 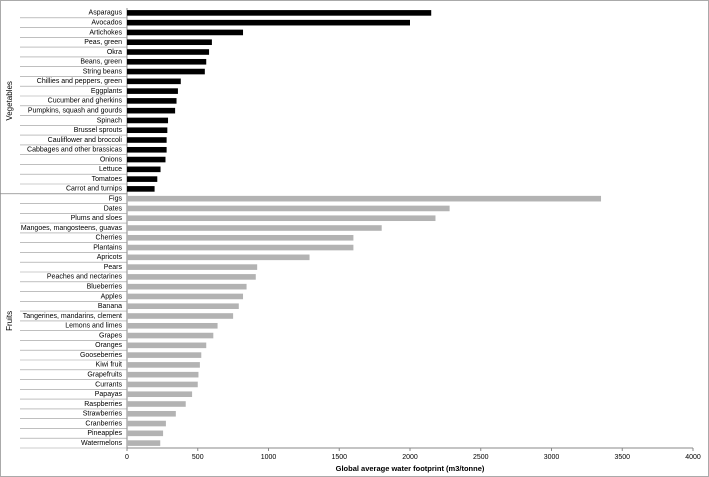 What do you see at coordinates (103, 42) in the screenshot?
I see `y-tick-label: Peas, green` at bounding box center [103, 42].